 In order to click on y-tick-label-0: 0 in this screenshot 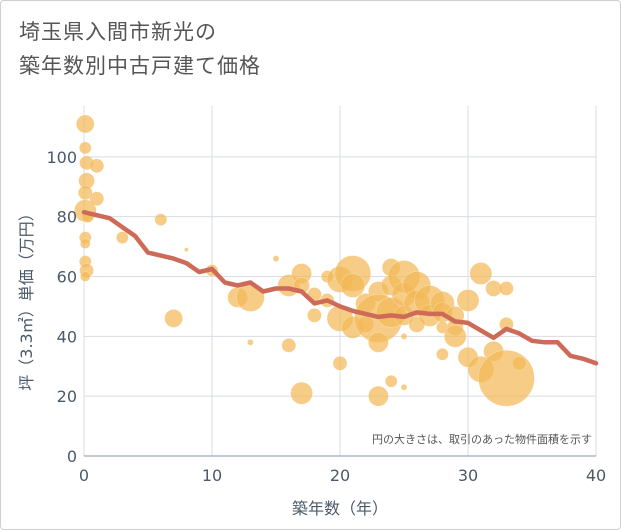, I will do `click(72, 456)`.